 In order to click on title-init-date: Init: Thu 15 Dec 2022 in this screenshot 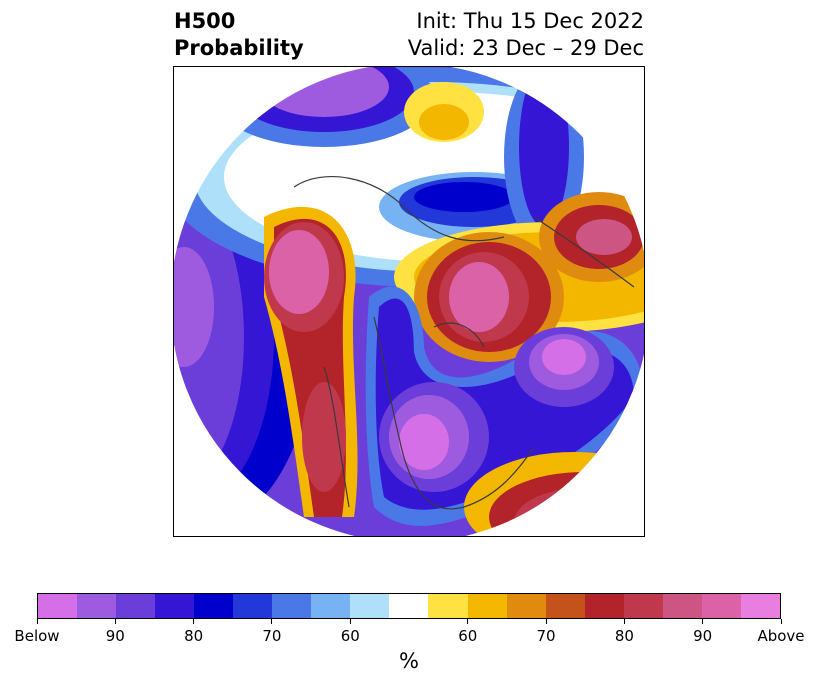, I will do `click(530, 21)`.